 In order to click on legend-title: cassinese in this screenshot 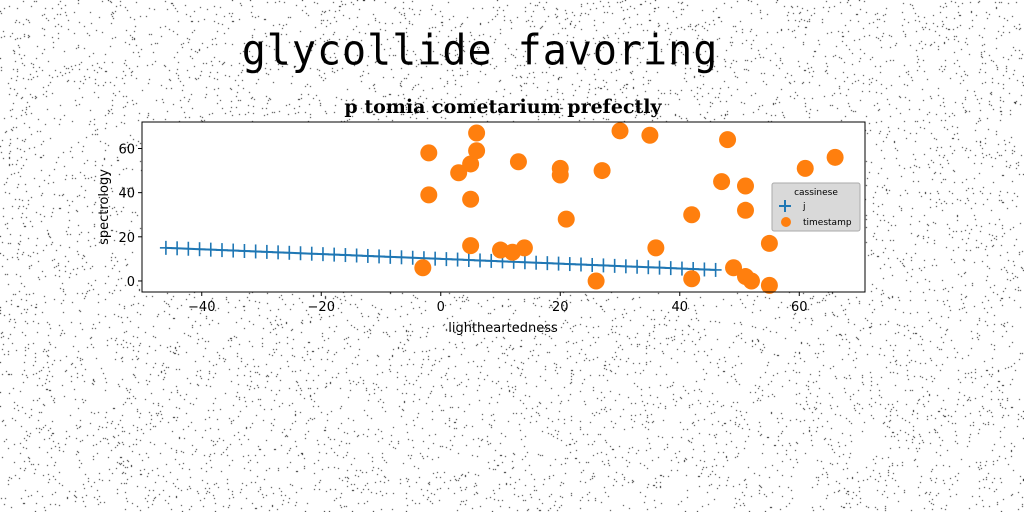, I will do `click(816, 193)`.